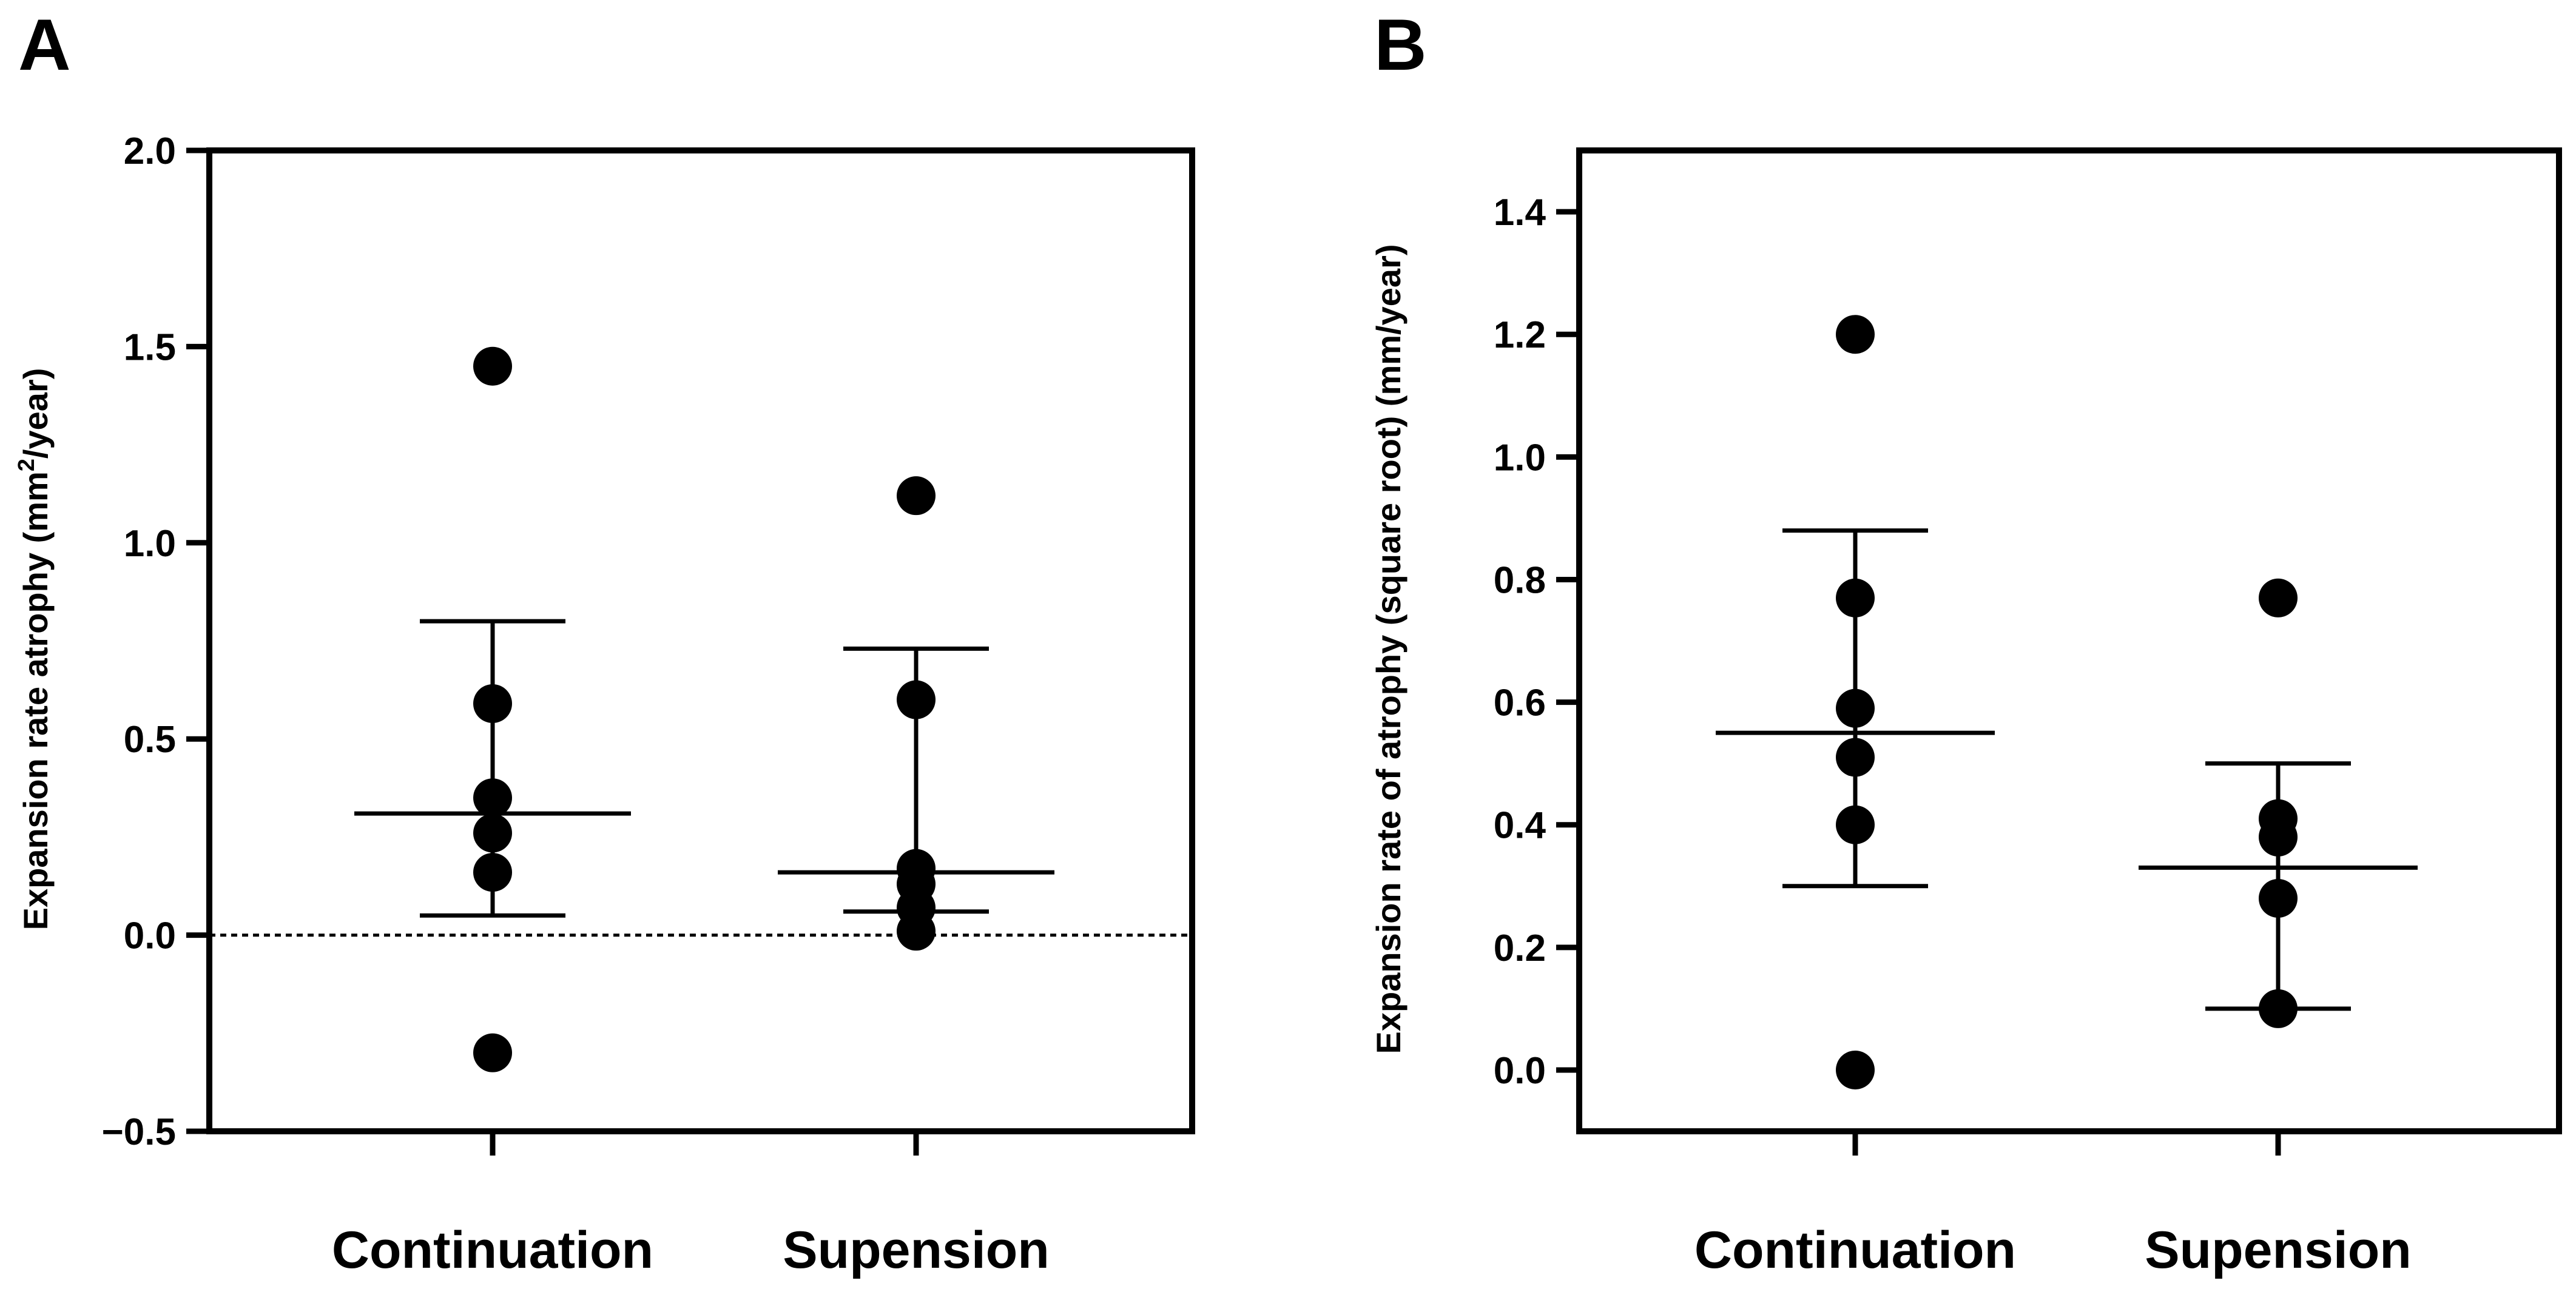  Describe the element at coordinates (36, 413) in the screenshot. I see `y-axis-label-a-part3: /year)` at that location.